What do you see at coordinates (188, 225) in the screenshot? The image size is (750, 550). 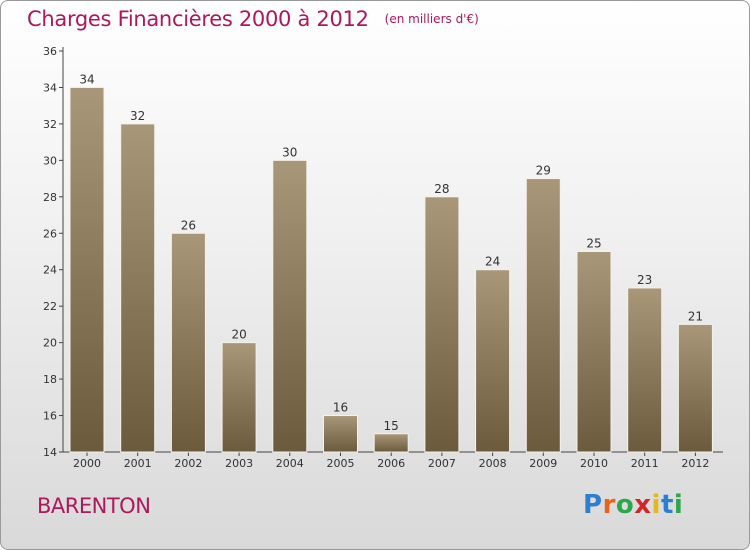 I see `data-label: 26` at bounding box center [188, 225].